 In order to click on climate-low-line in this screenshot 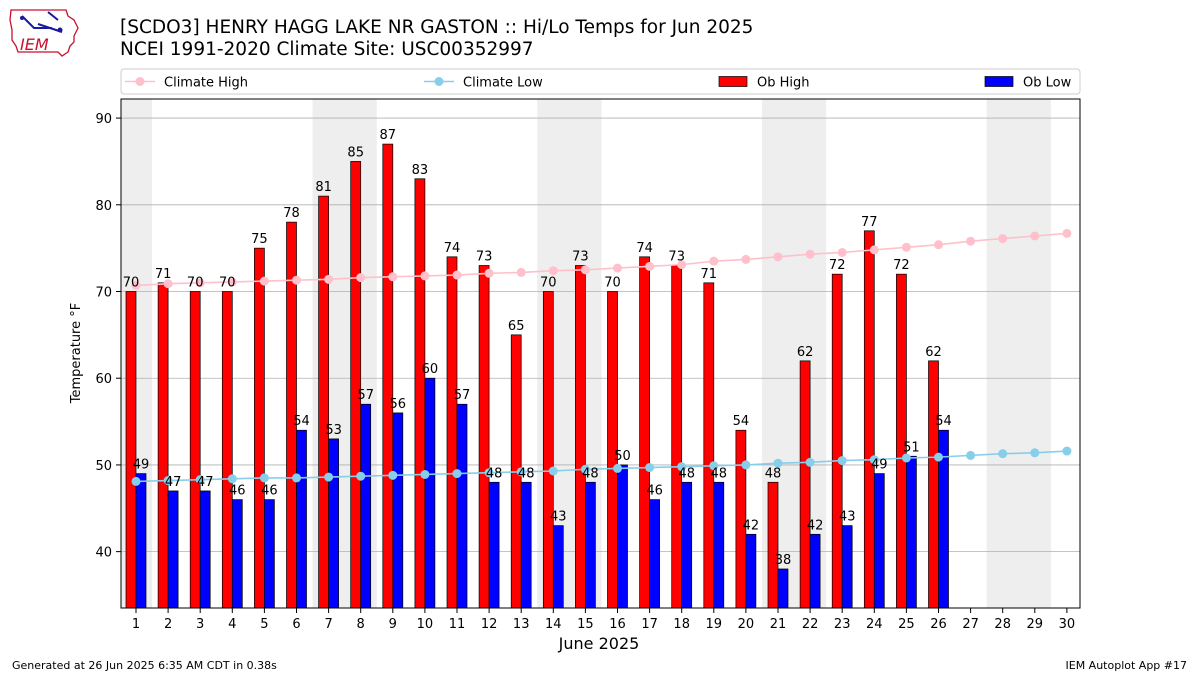, I will do `click(601, 466)`.